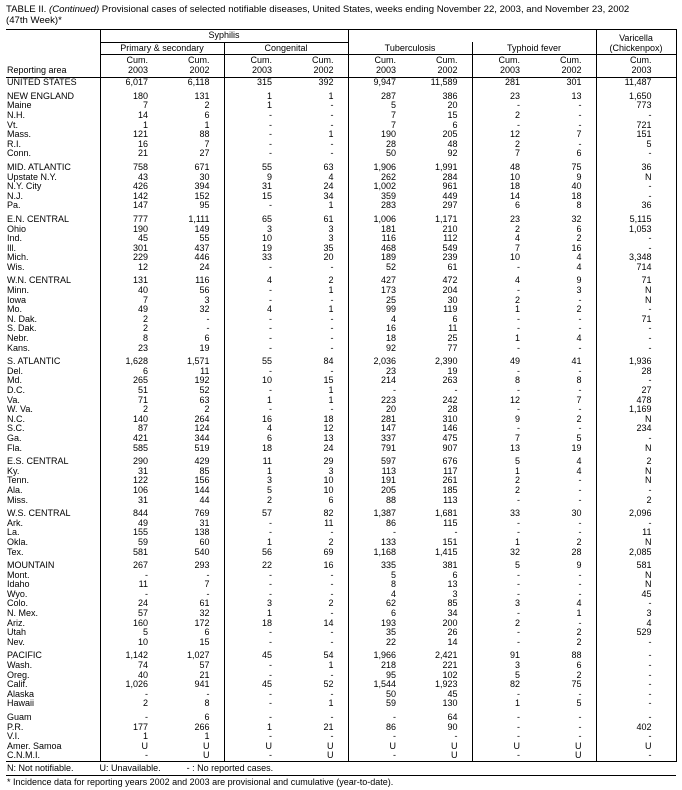  I want to click on value-cell: 113, so click(379, 471).